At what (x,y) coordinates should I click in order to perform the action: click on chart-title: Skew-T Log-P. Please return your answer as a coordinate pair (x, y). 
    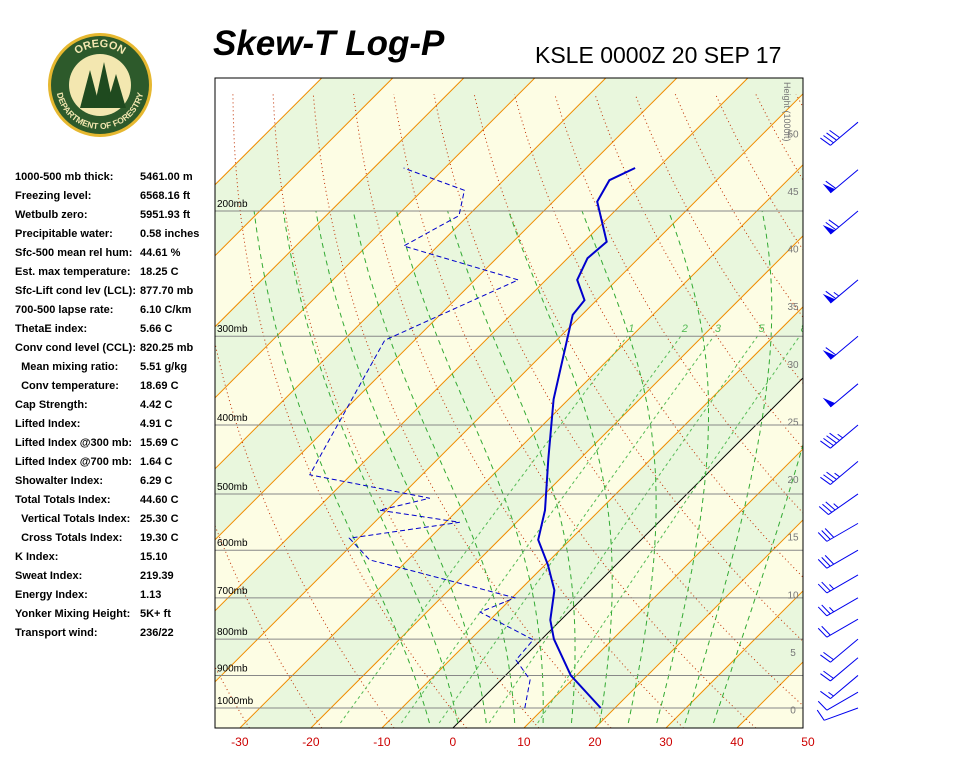
    Looking at the image, I should click on (329, 43).